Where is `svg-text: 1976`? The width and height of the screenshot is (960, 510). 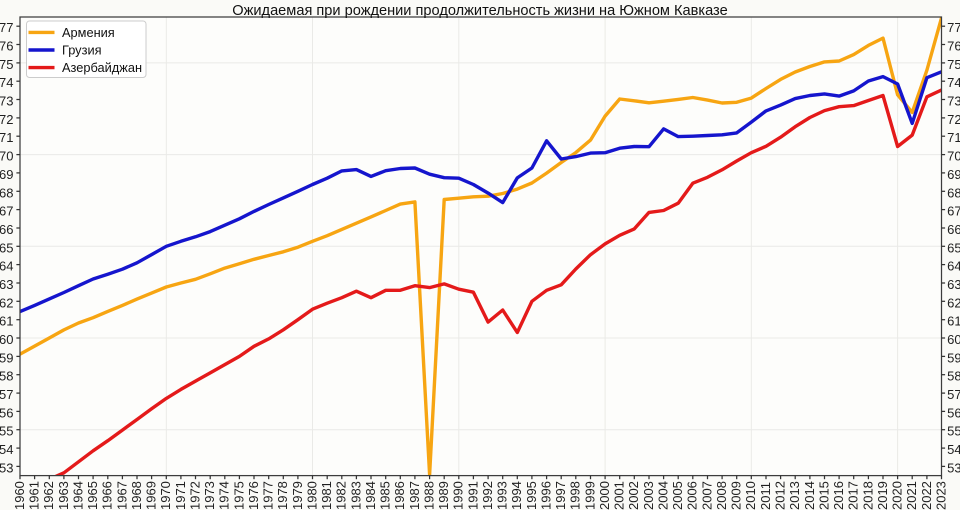
svg-text: 1976 is located at coordinates (253, 495).